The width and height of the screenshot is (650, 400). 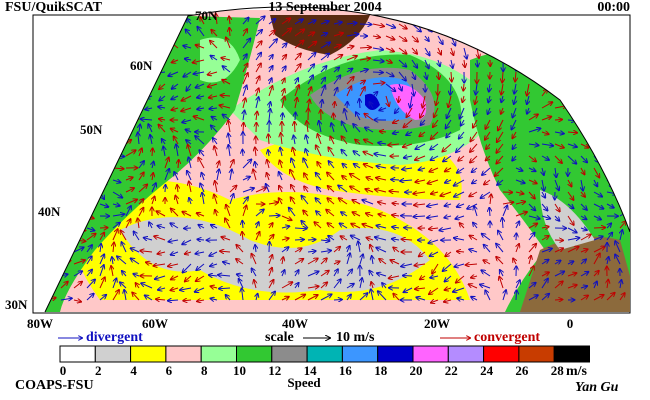 What do you see at coordinates (289, 354) in the screenshot?
I see `color-box` at bounding box center [289, 354].